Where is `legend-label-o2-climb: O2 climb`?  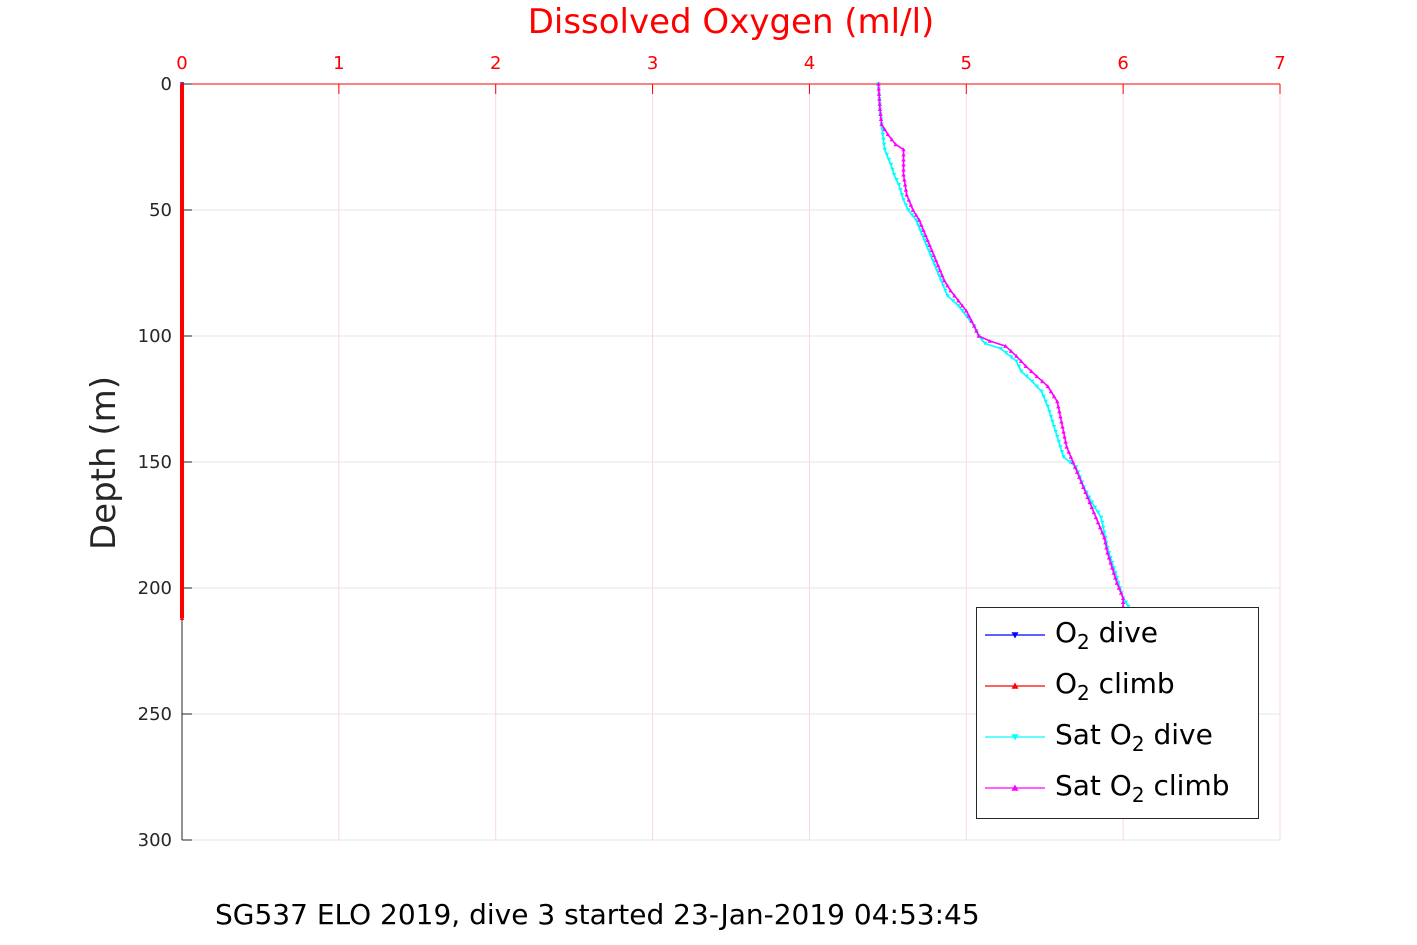 legend-label-o2-climb: O2 climb is located at coordinates (1115, 685).